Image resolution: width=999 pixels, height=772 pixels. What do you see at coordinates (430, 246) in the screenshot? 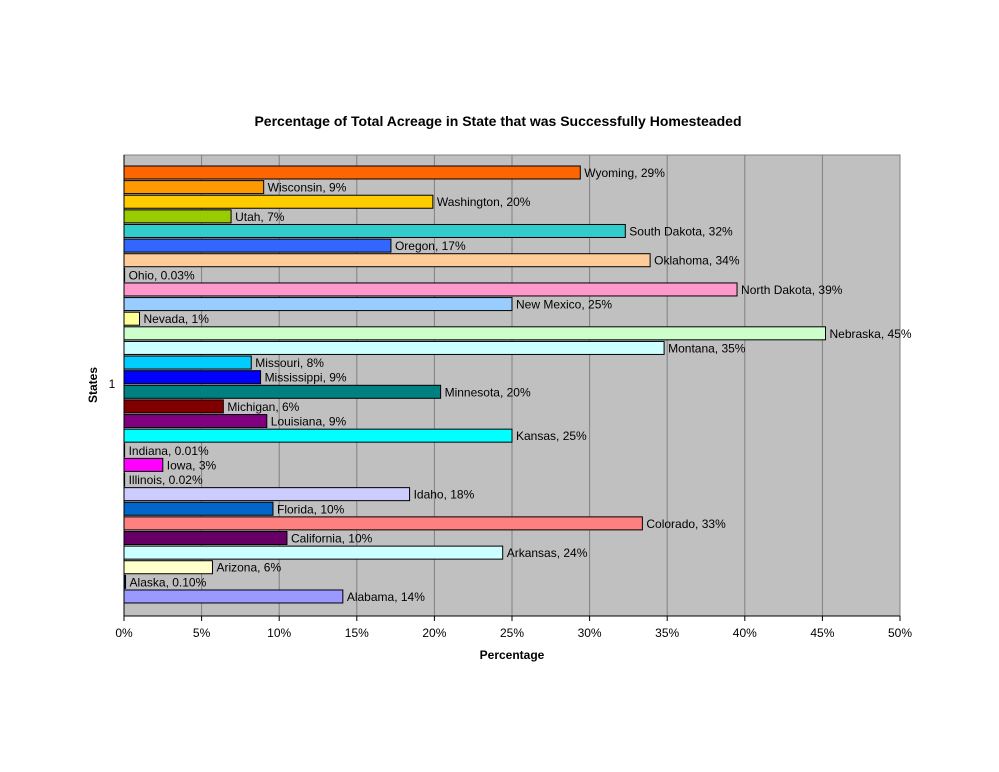
I see `data-label-oregon: Oregon, 17%` at bounding box center [430, 246].